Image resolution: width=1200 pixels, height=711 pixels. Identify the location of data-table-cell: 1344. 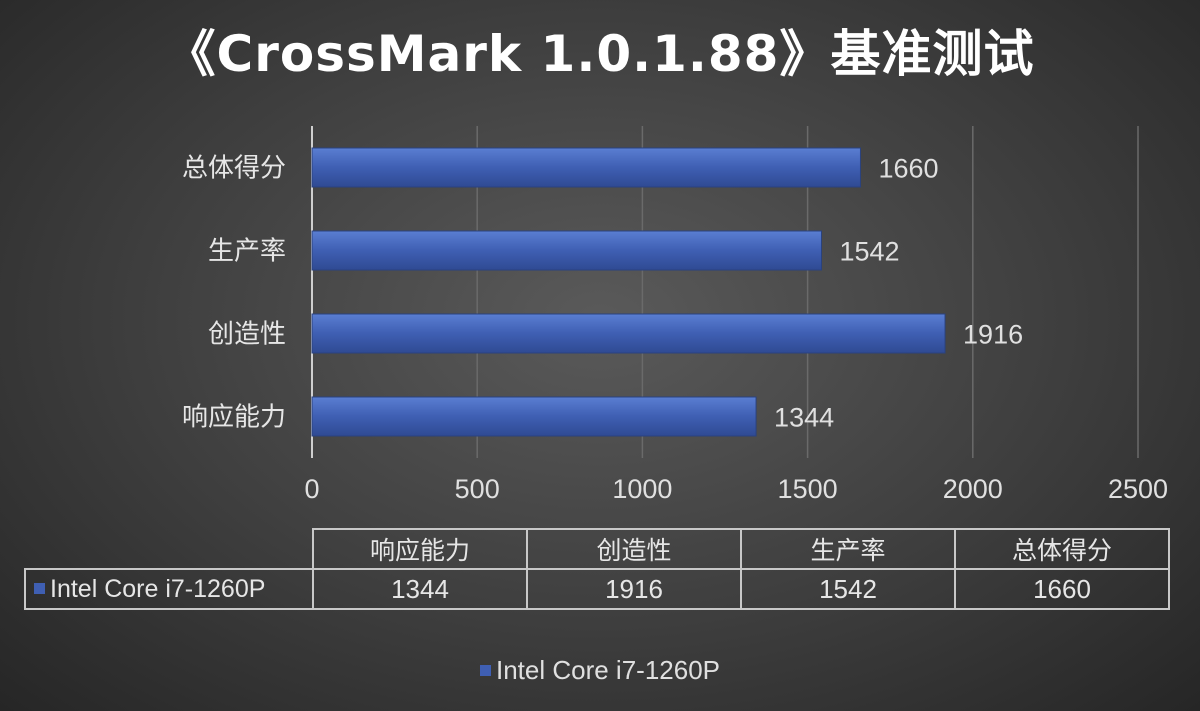
(420, 589).